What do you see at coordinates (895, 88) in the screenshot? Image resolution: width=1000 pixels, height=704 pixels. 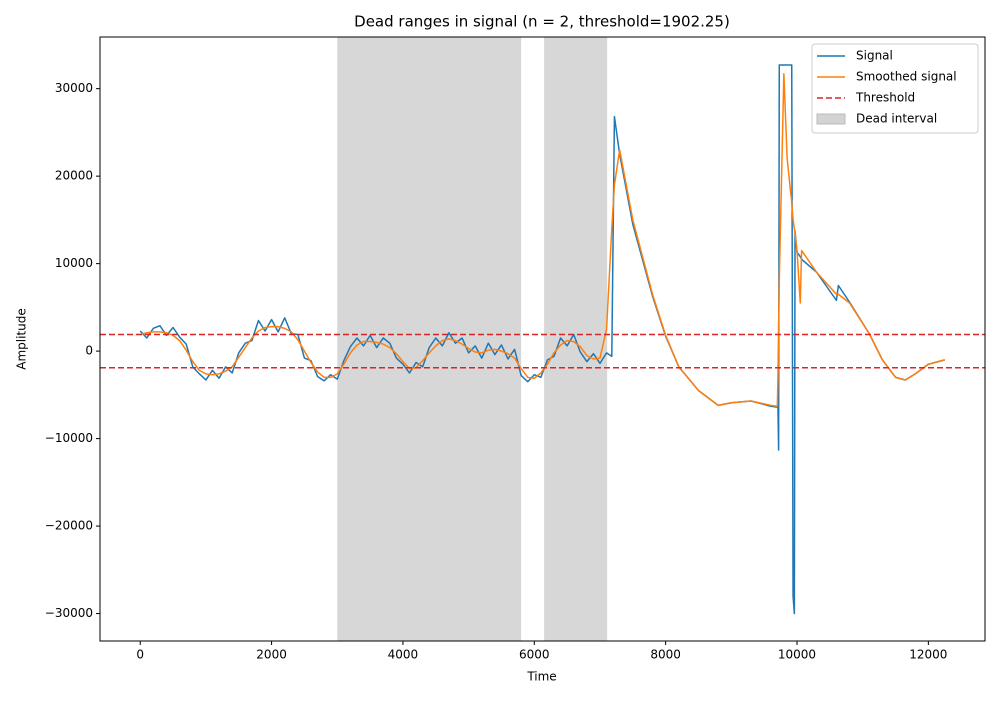 I see `legend-box` at bounding box center [895, 88].